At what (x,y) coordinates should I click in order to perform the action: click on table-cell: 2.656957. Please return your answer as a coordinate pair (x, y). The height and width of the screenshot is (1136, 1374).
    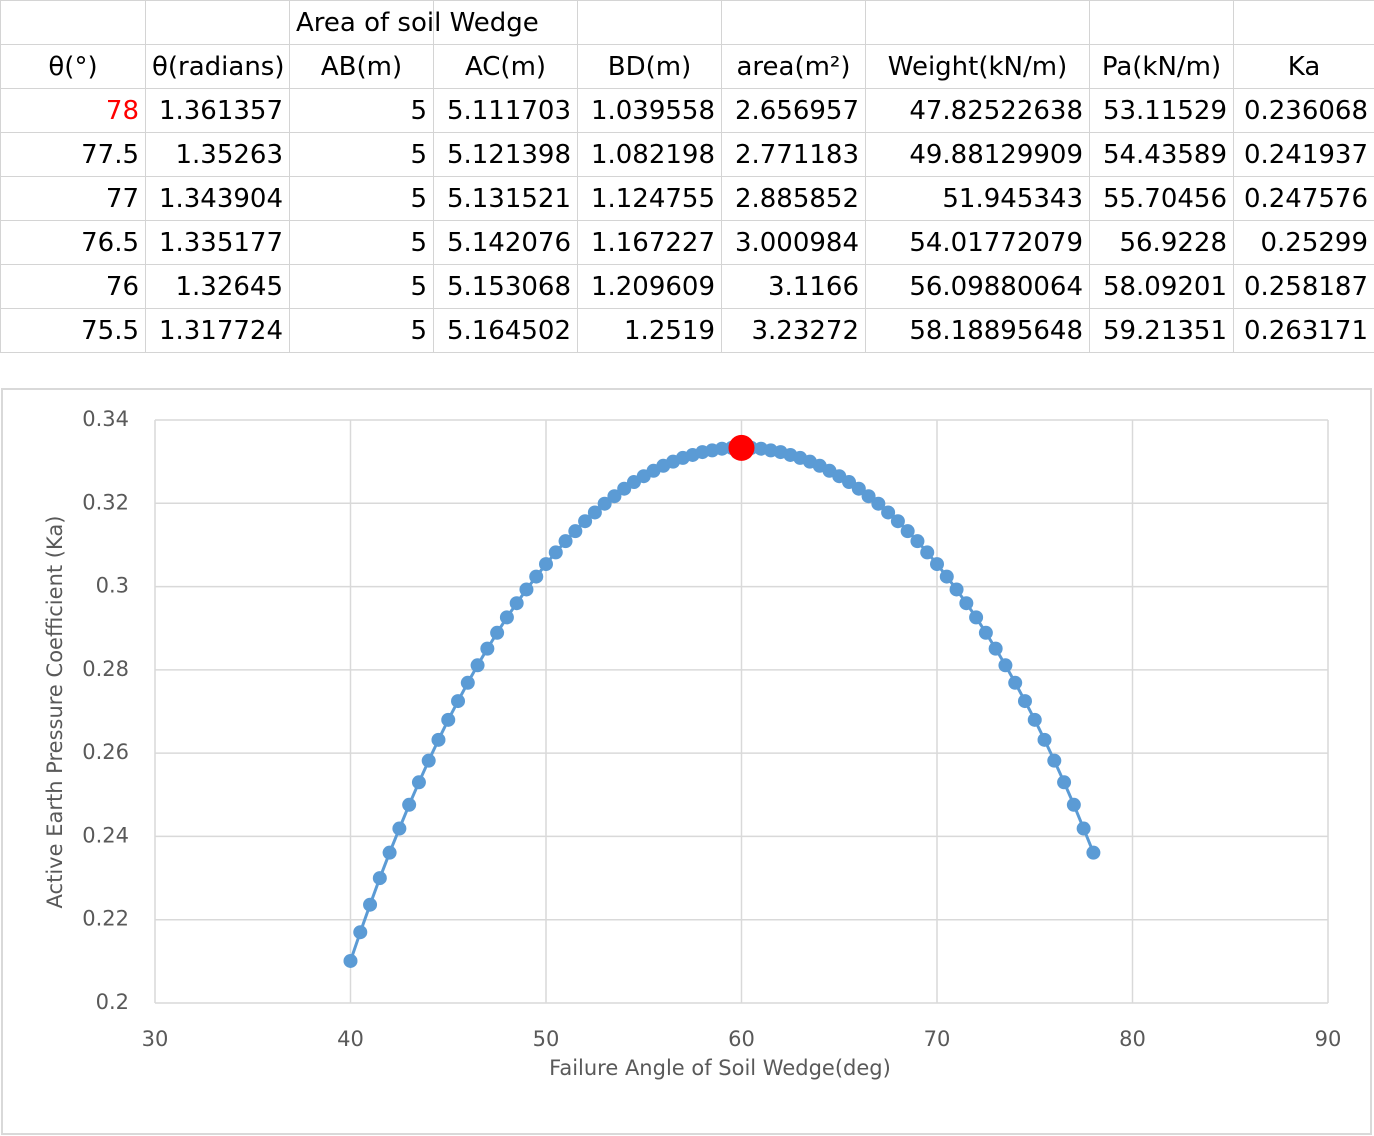
    Looking at the image, I should click on (793, 110).